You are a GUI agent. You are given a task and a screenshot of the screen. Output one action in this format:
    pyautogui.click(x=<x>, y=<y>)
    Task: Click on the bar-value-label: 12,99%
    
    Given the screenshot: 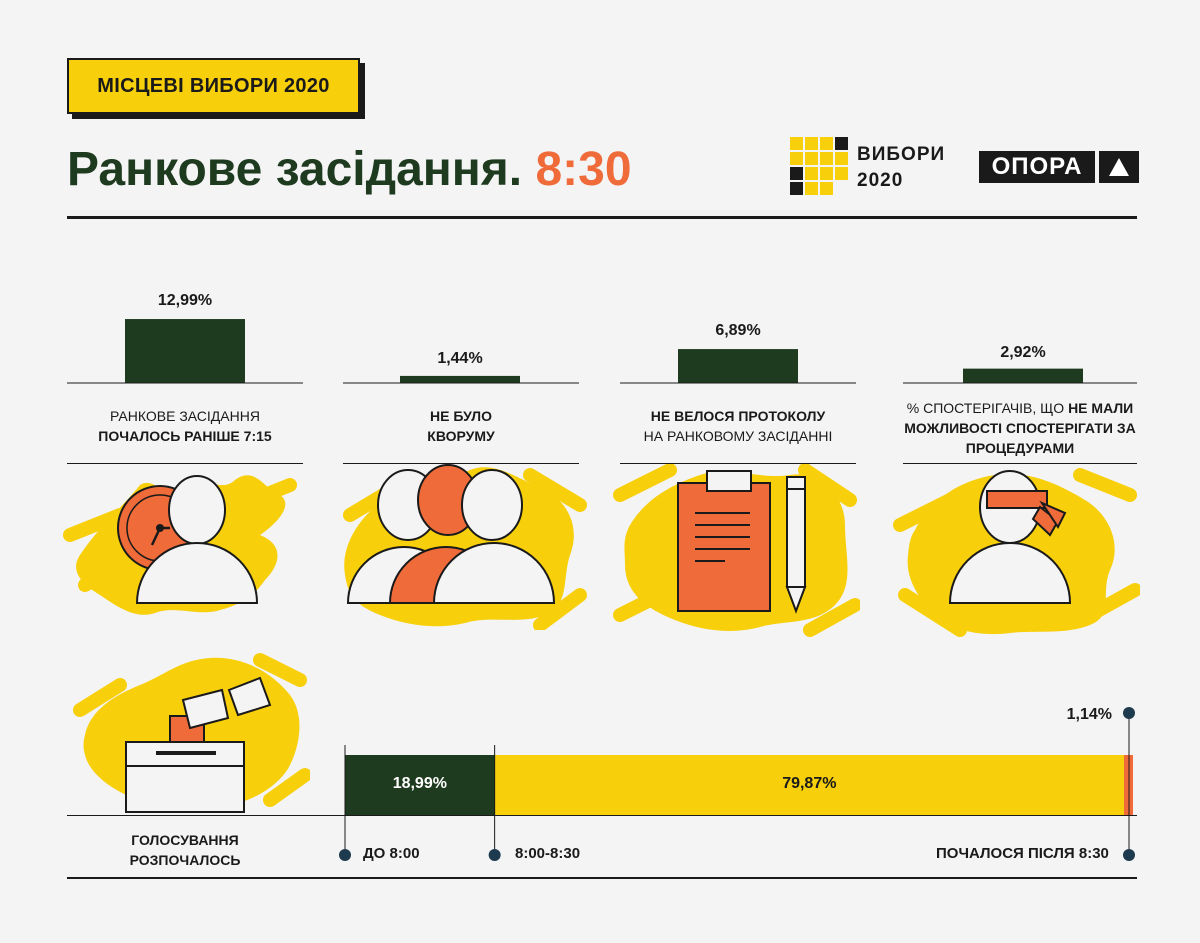 What is the action you would take?
    pyautogui.click(x=185, y=300)
    